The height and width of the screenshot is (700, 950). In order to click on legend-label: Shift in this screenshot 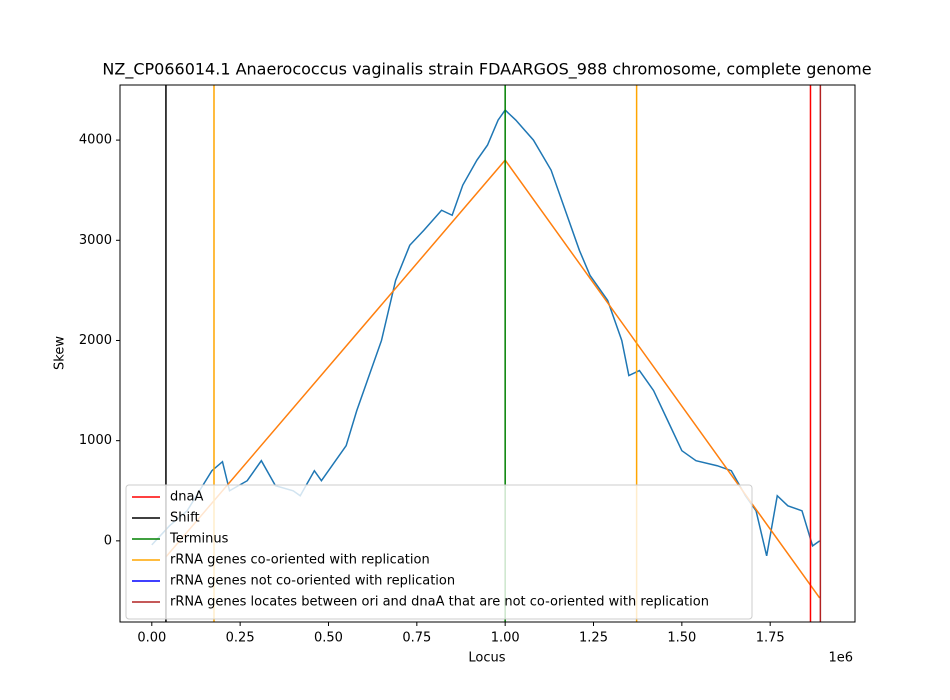, I will do `click(185, 518)`.